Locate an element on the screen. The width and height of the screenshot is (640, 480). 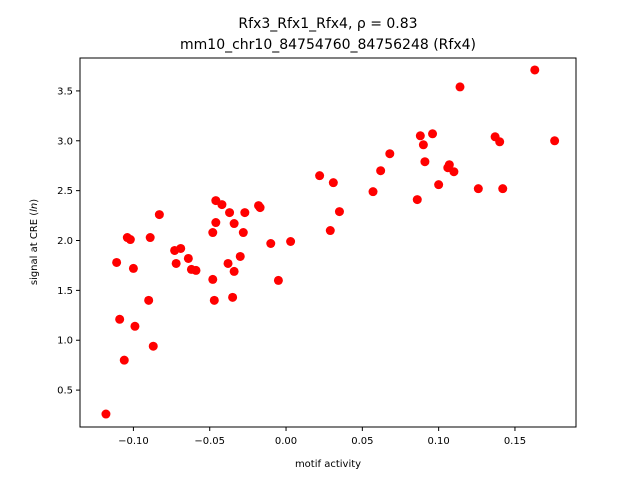
x-tick-label: 0.05 is located at coordinates (362, 441).